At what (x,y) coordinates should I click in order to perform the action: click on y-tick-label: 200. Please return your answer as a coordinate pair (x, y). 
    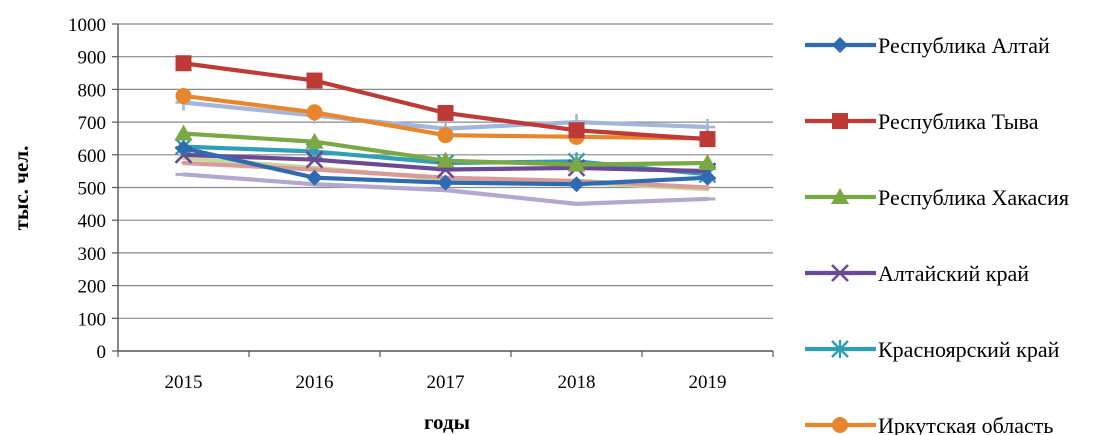
    Looking at the image, I should click on (92, 287).